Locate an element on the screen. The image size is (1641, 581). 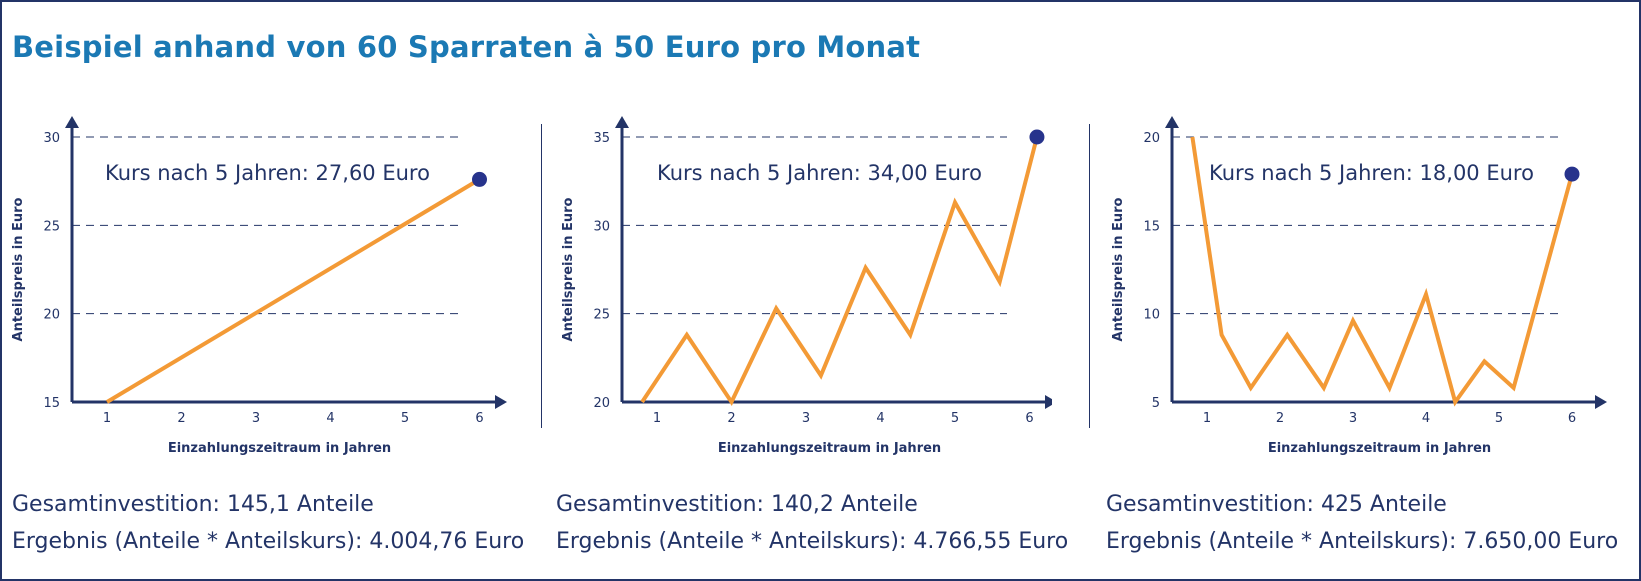
summary-1-investition: Gesamtinvestition: 145,1 Anteile is located at coordinates (193, 504).